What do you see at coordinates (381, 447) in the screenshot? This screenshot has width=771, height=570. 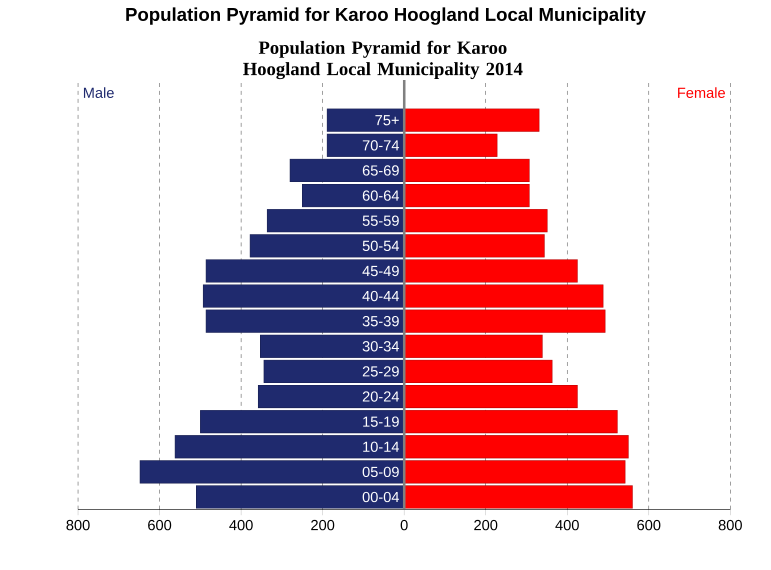 I see `y-tick-label: 10-14` at bounding box center [381, 447].